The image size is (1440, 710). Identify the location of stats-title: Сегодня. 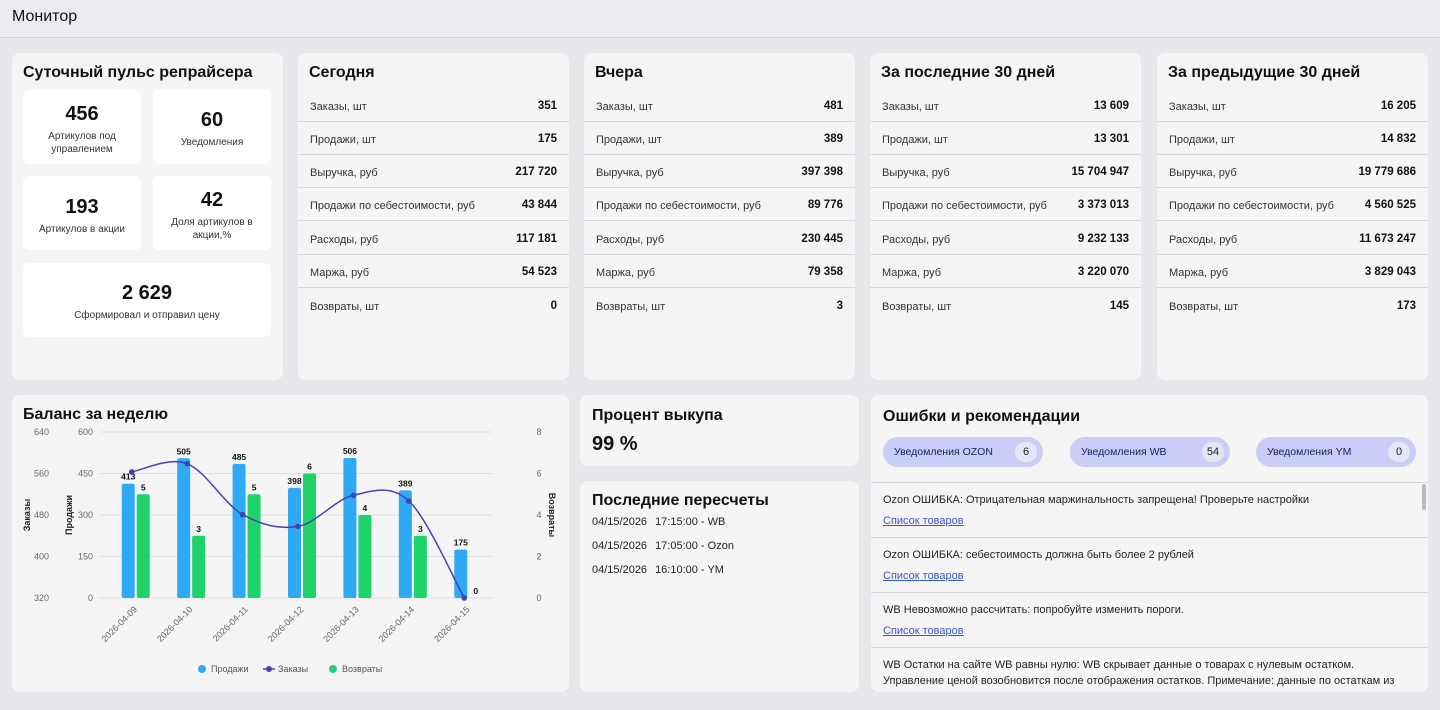
(342, 72).